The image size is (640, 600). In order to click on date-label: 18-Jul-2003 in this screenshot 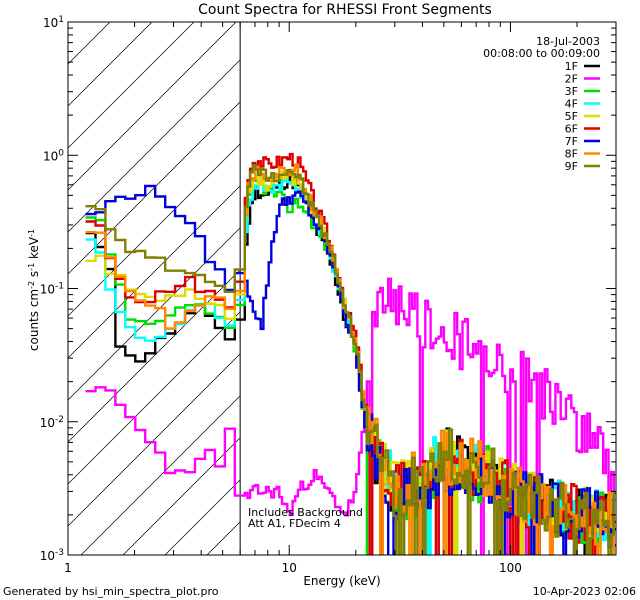, I will do `click(568, 41)`.